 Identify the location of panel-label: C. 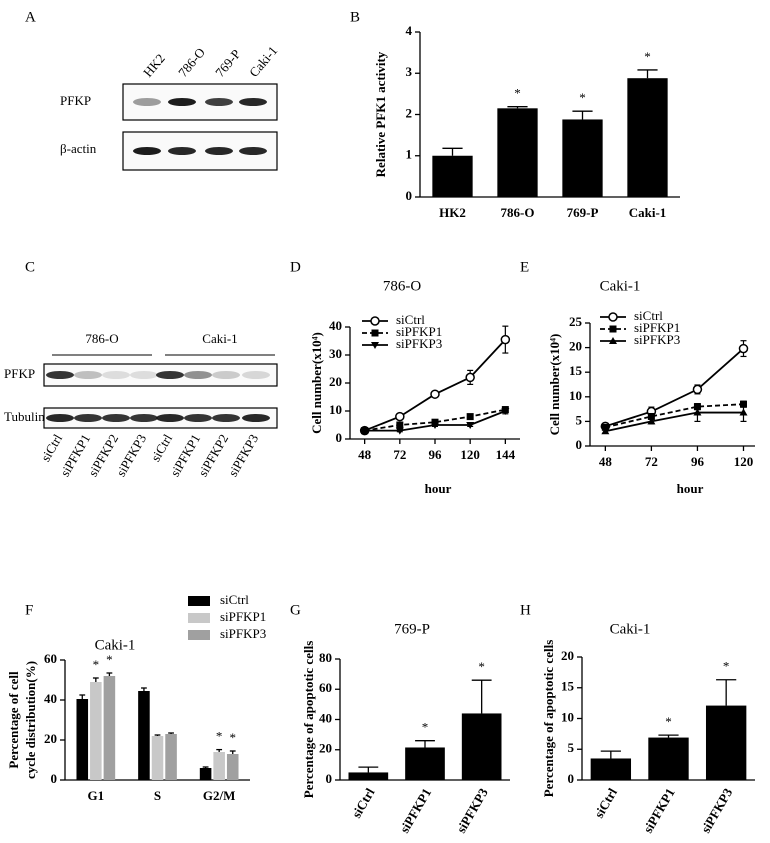
(30, 267).